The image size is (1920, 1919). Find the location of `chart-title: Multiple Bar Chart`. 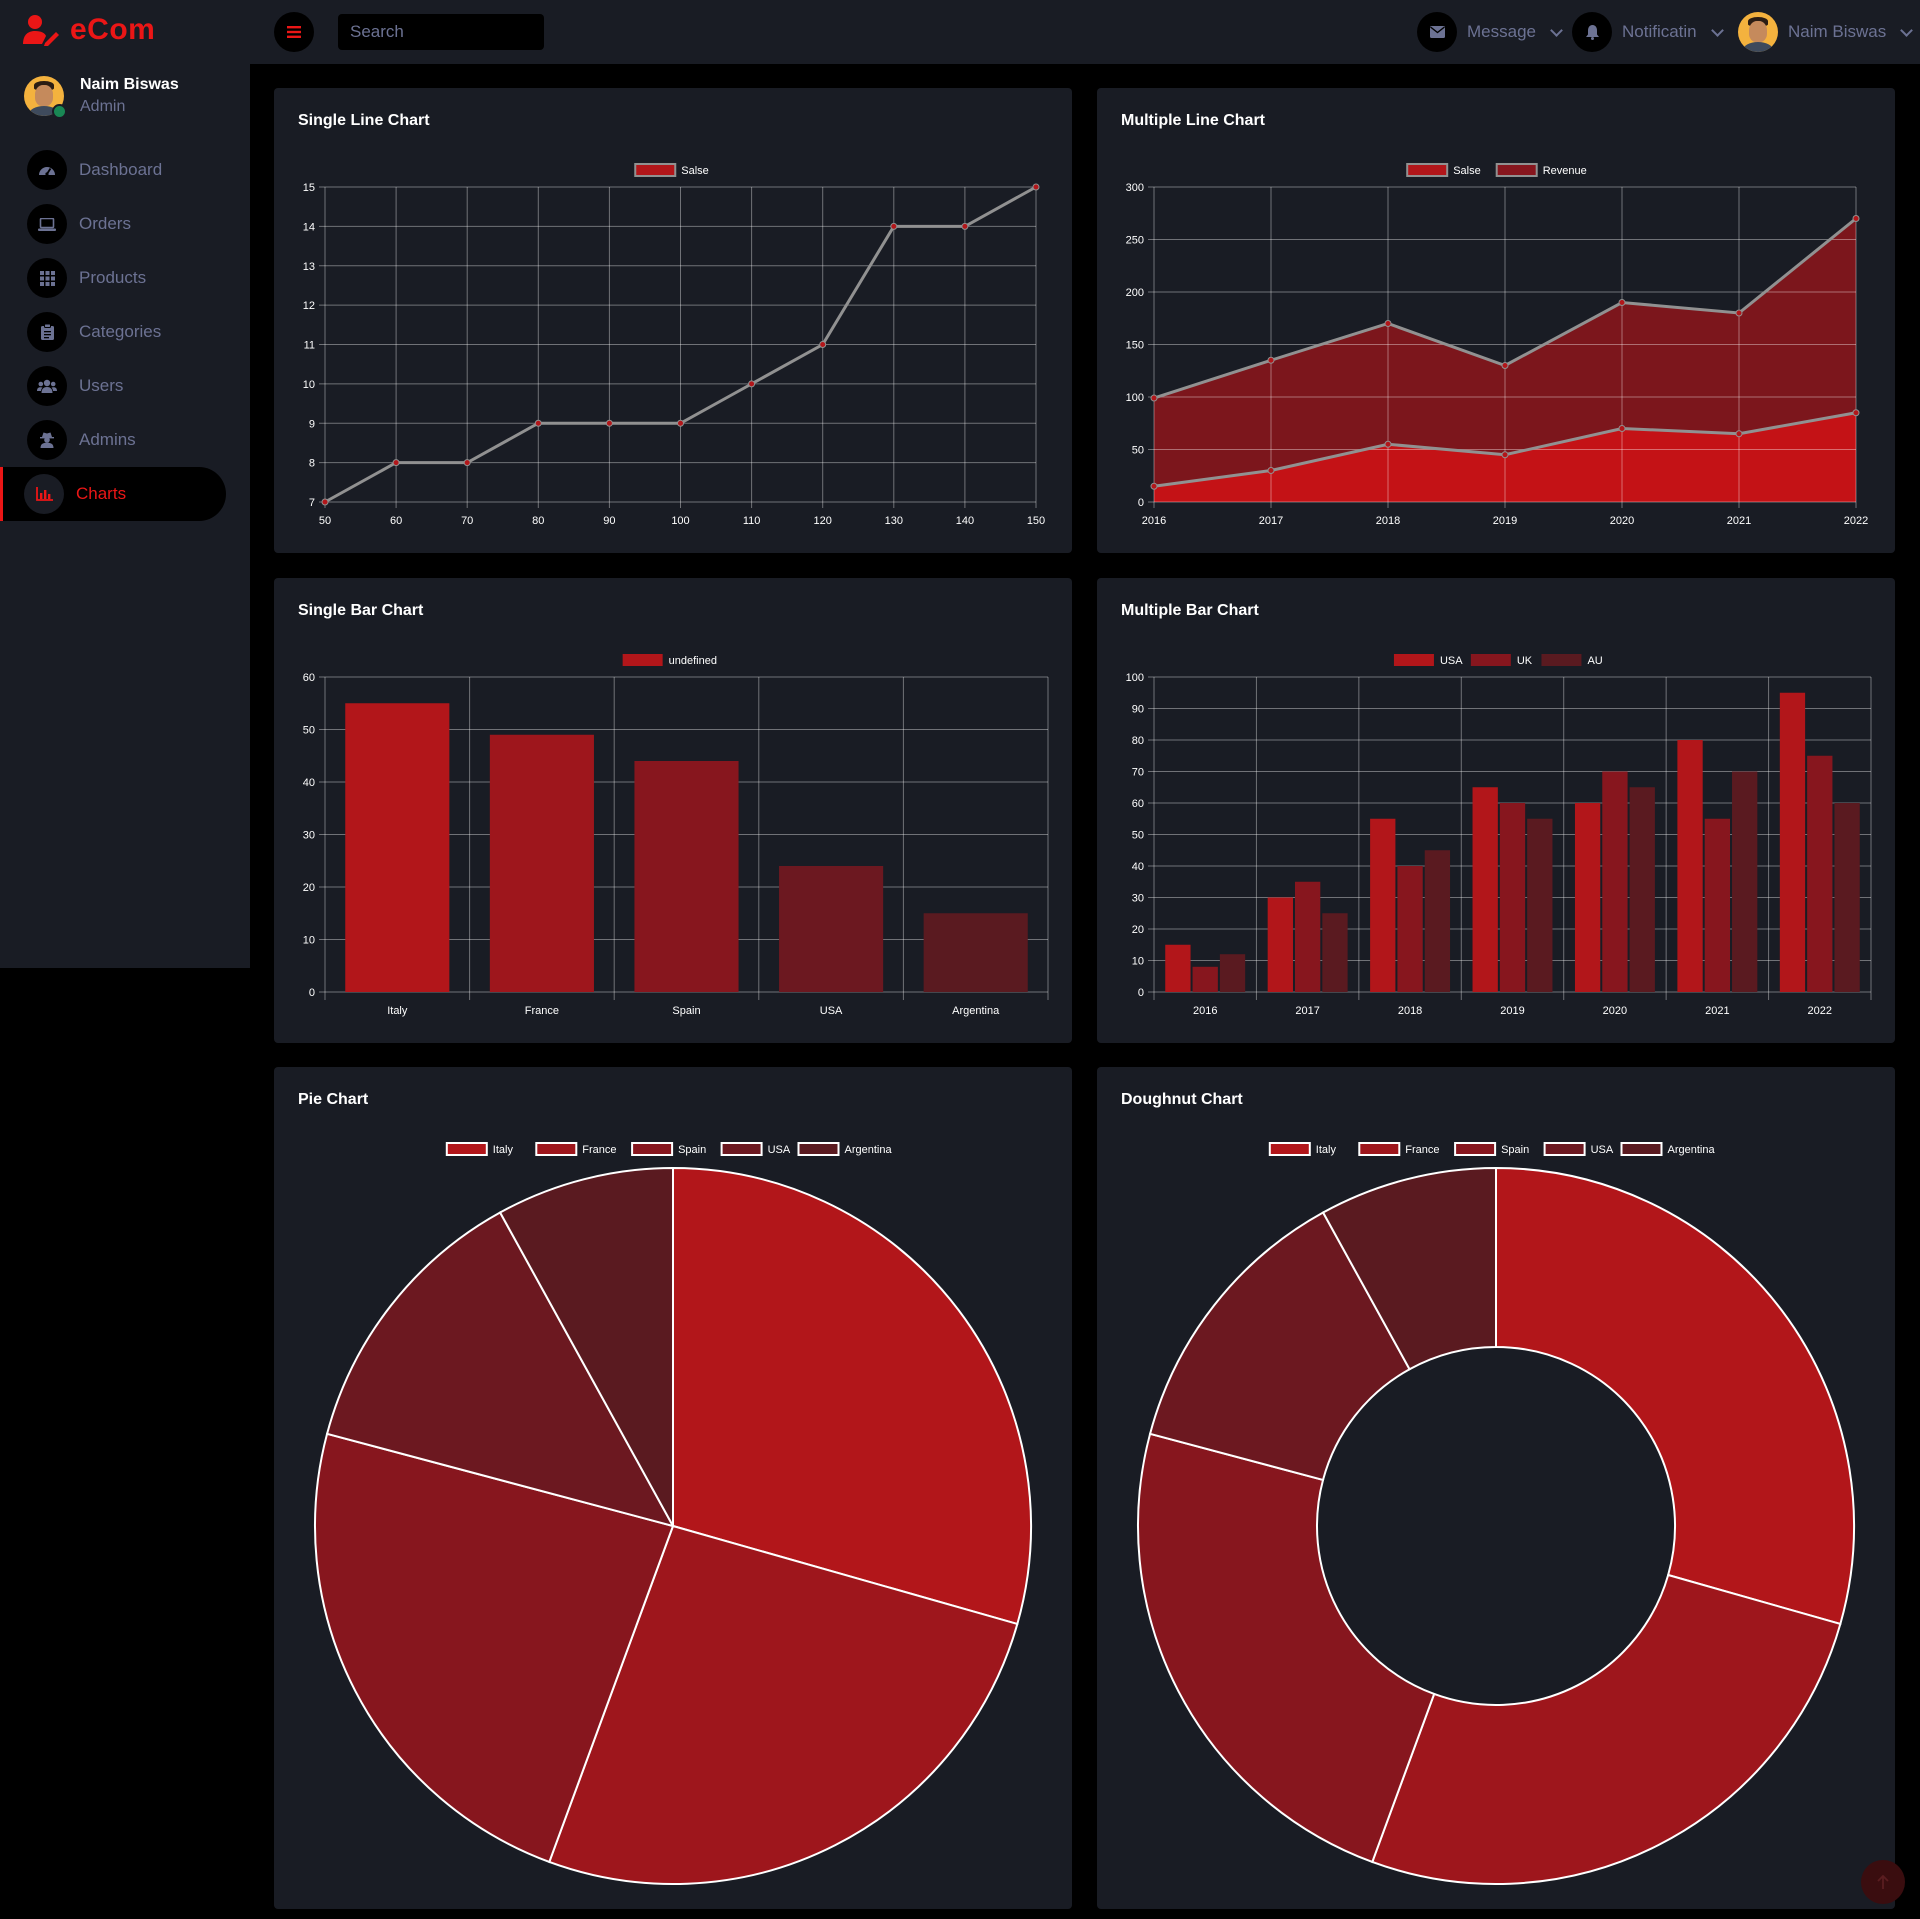

chart-title: Multiple Bar Chart is located at coordinates (1190, 610).